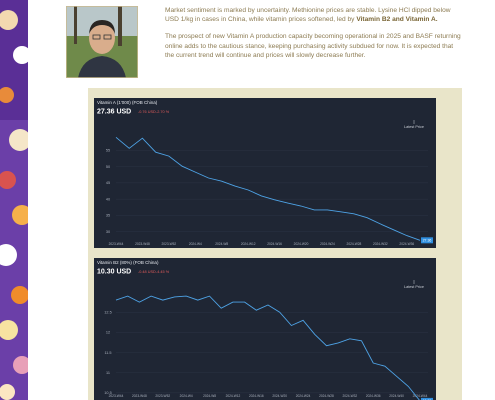  Describe the element at coordinates (108, 216) in the screenshot. I see `y-tick-label: 35` at that location.